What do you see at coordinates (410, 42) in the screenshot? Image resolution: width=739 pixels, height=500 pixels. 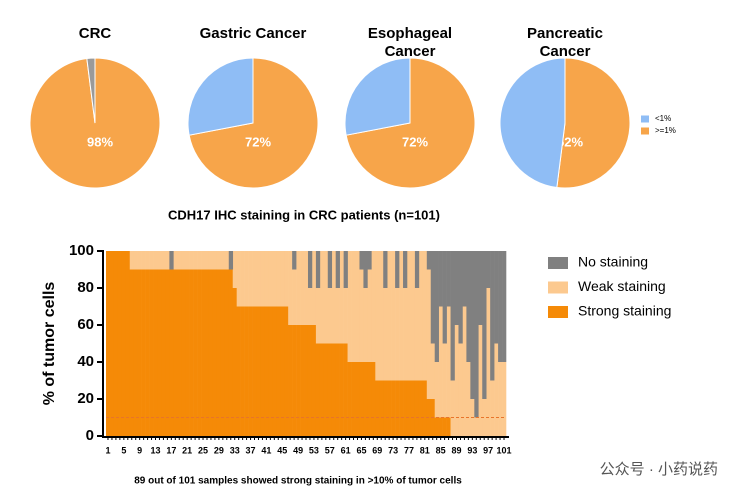 I see `pie-title: Esophageal Cancer` at bounding box center [410, 42].